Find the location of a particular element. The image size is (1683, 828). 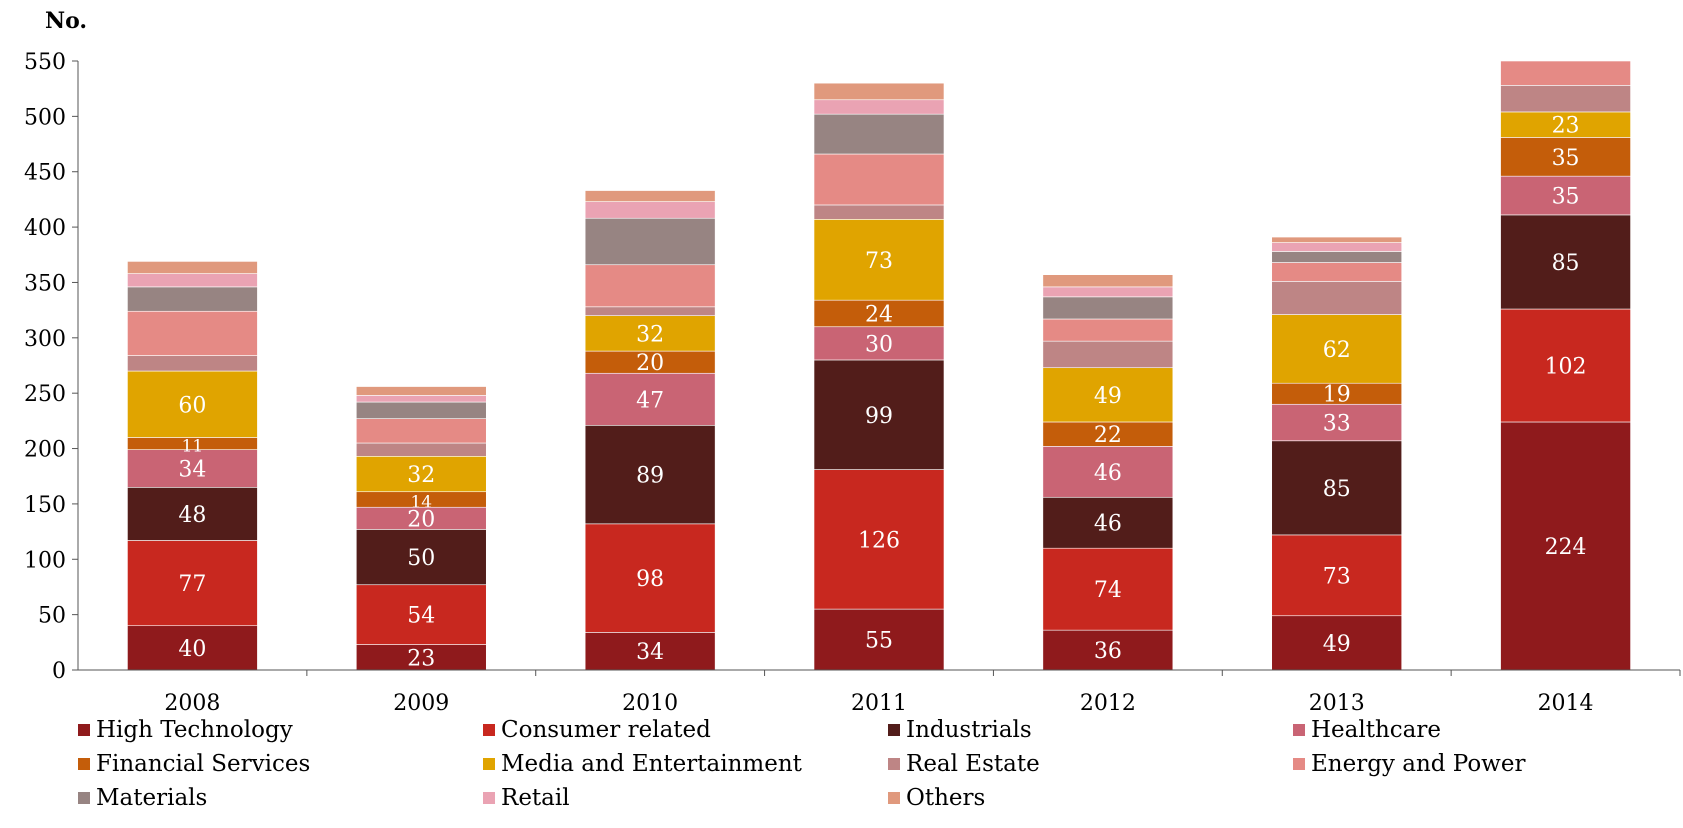

data-label: 33 is located at coordinates (1337, 424).